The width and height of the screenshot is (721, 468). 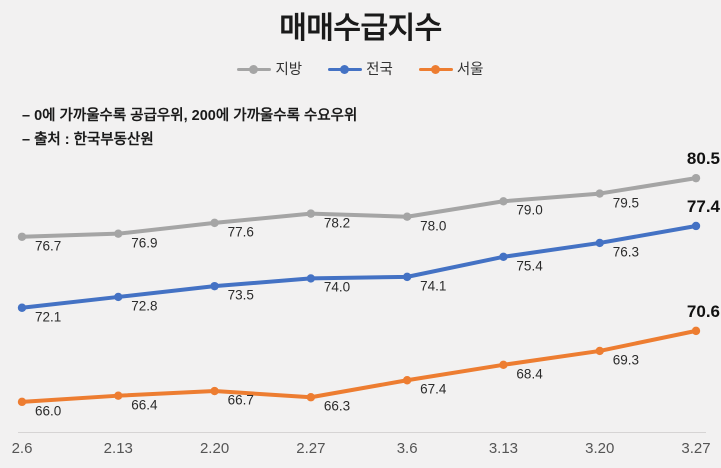 I want to click on legend-item-지방: 지방, so click(x=269, y=68).